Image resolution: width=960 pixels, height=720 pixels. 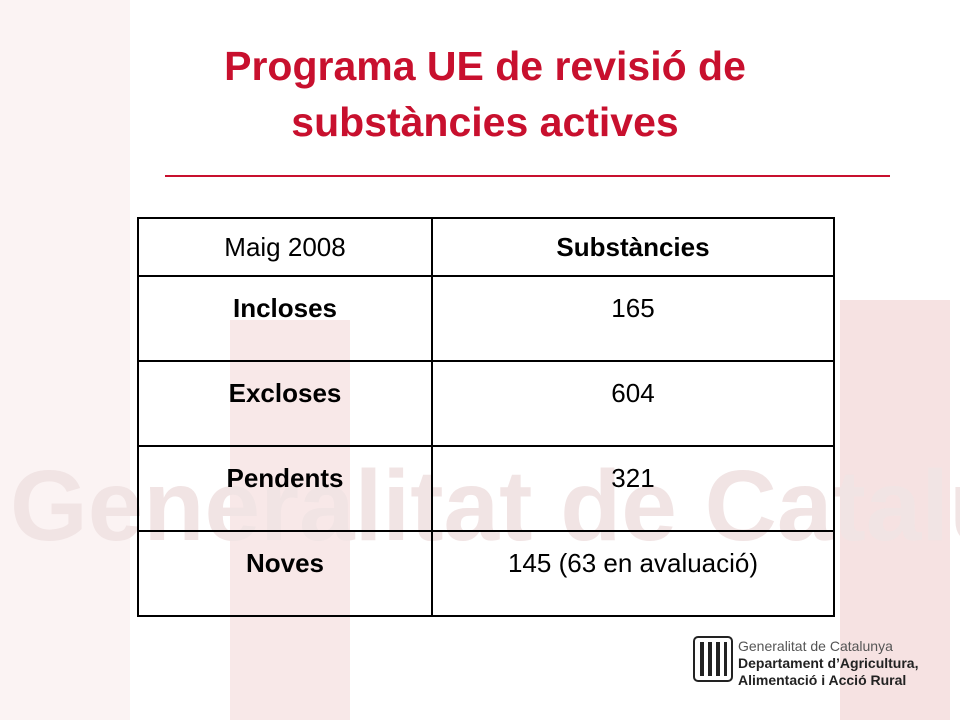 I want to click on row-label: Excloses, so click(x=285, y=403).